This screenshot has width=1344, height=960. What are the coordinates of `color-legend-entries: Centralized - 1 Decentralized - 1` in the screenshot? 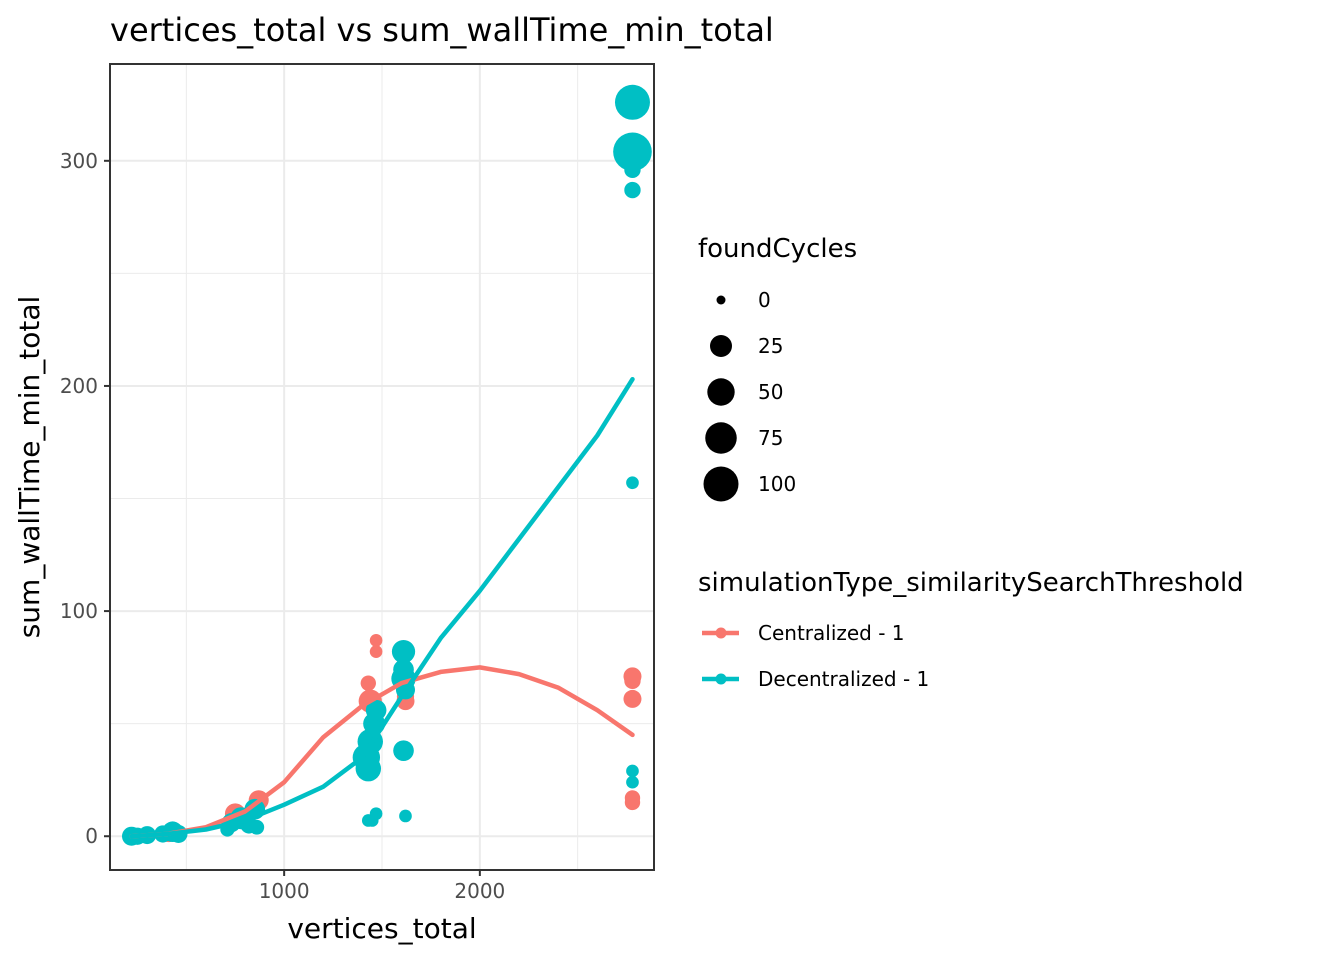 It's located at (815, 656).